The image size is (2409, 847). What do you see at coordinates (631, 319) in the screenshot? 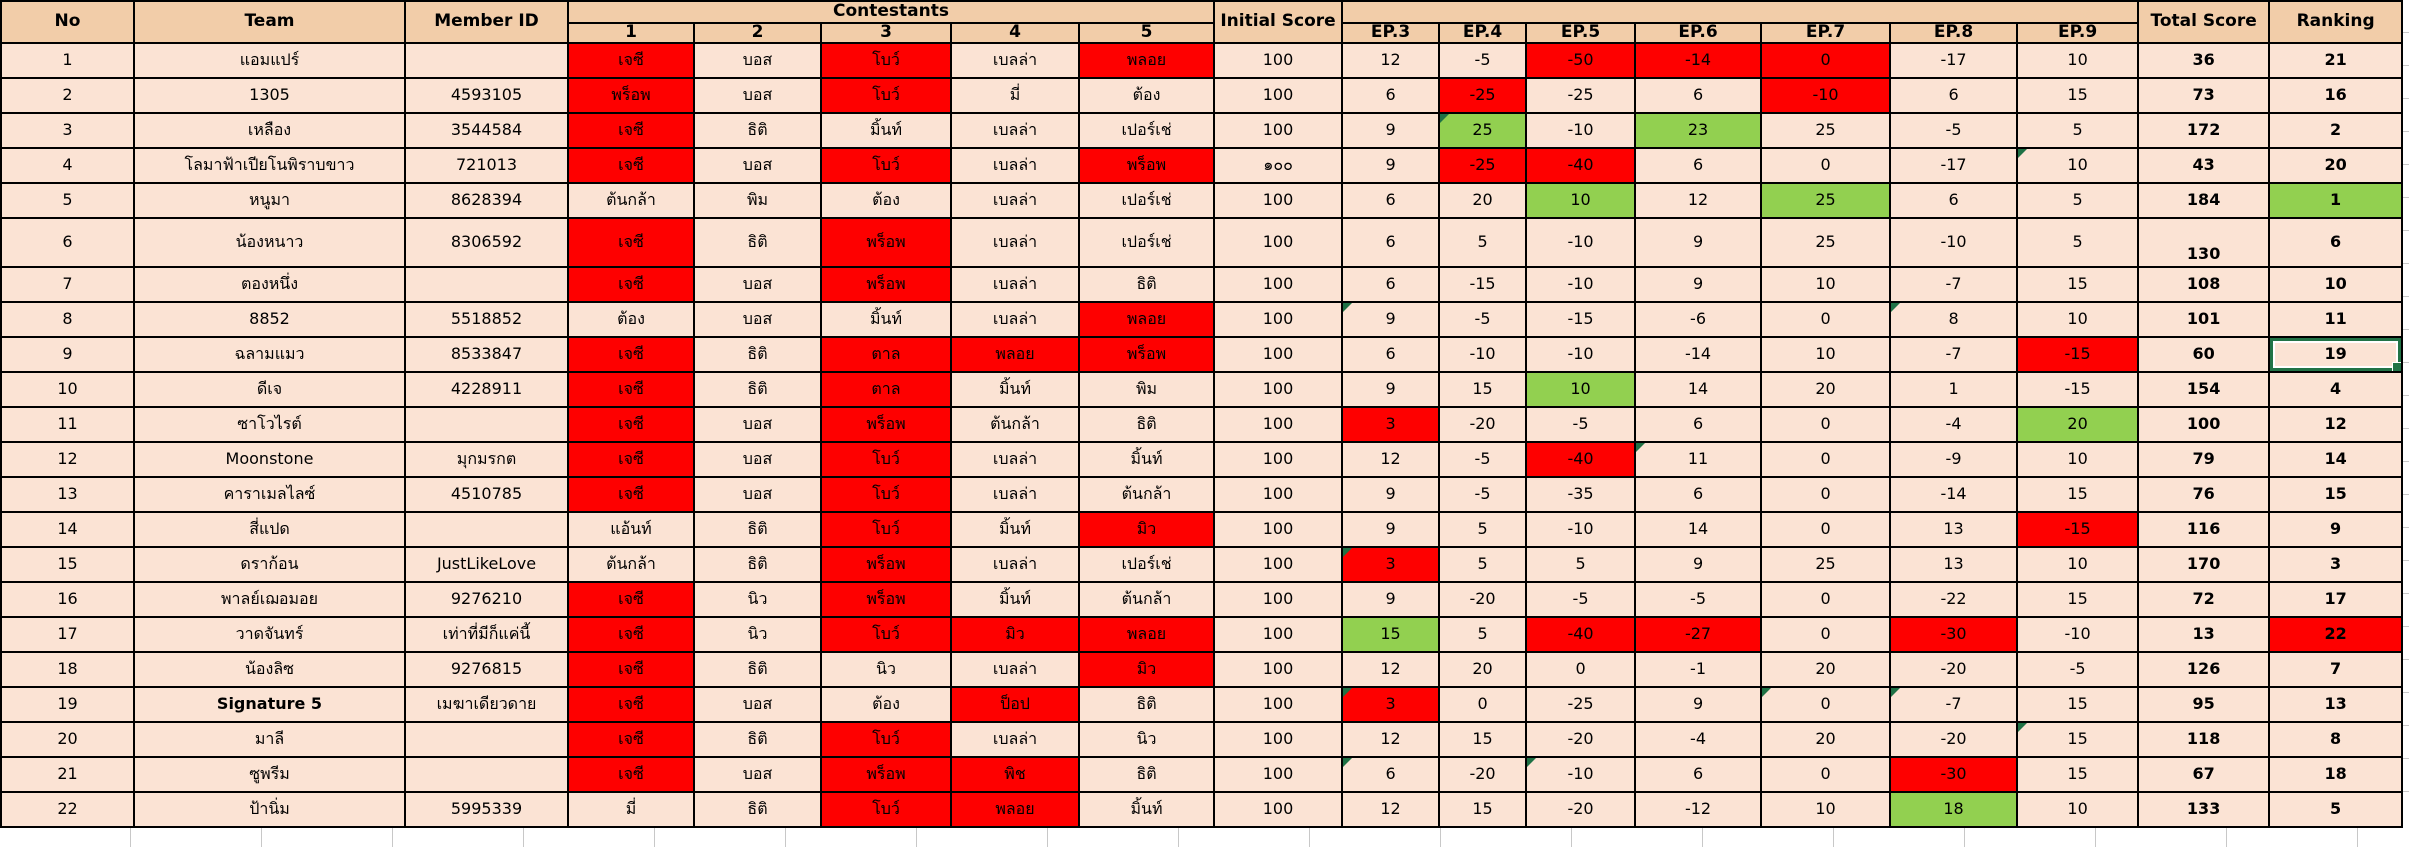
I see `cell-contestant-1: ต้อง` at bounding box center [631, 319].